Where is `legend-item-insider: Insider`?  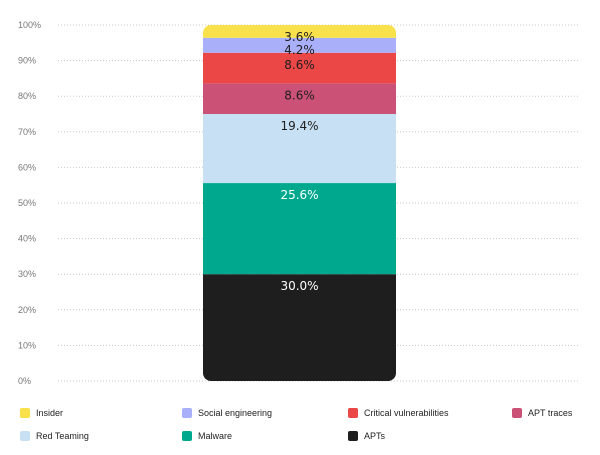 legend-item-insider: Insider is located at coordinates (41, 413).